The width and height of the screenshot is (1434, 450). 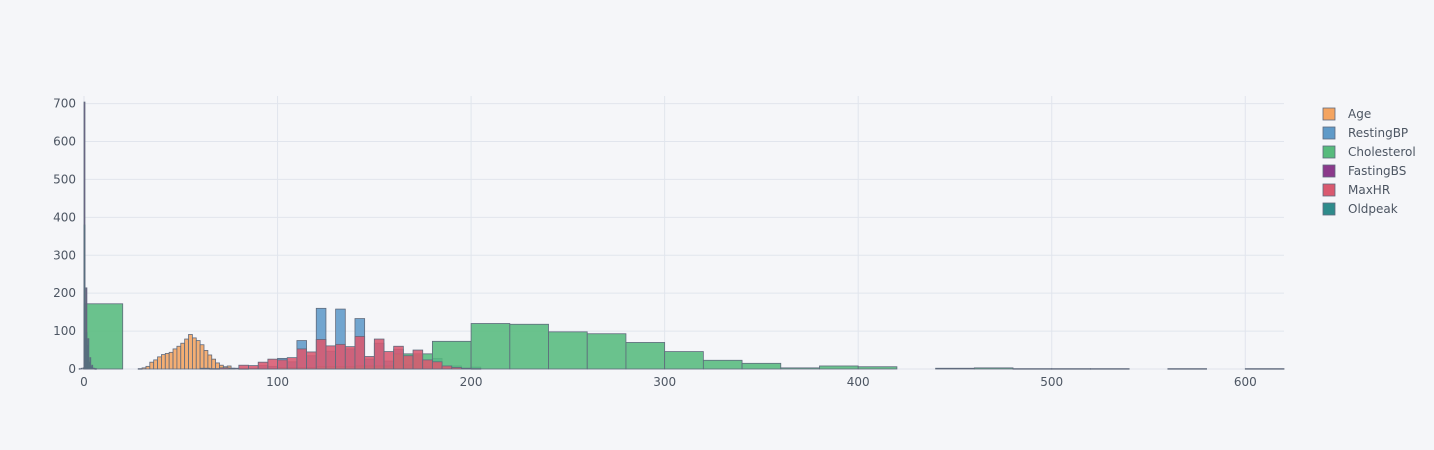 I want to click on x-tick-label: 500, so click(x=1051, y=382).